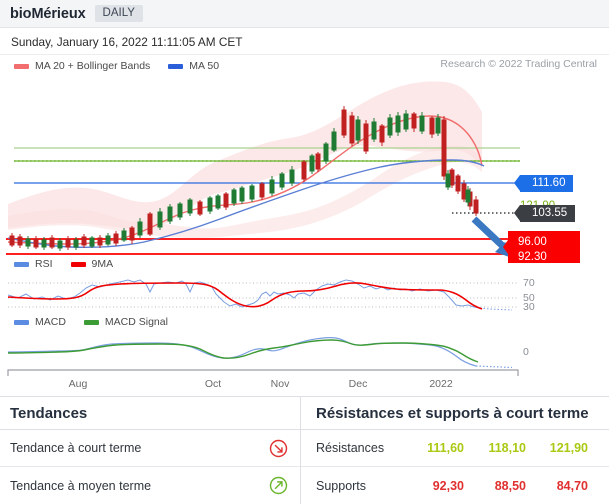  I want to click on legend-swatch-ma50, so click(176, 66).